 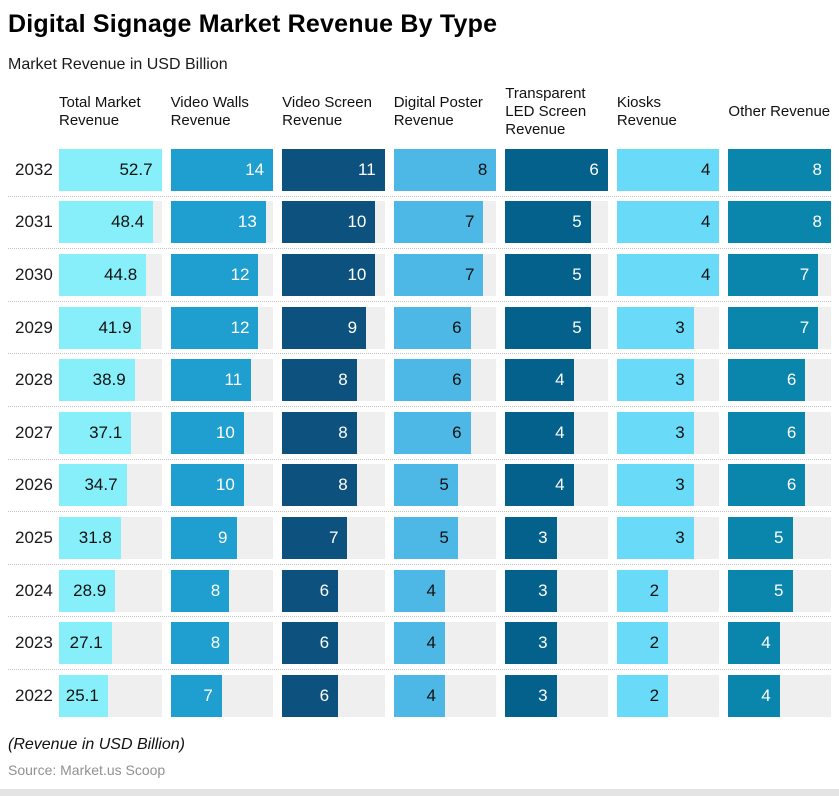 What do you see at coordinates (425, 537) in the screenshot?
I see `revenue-bar-digital-poster-revenue-2025: 5` at bounding box center [425, 537].